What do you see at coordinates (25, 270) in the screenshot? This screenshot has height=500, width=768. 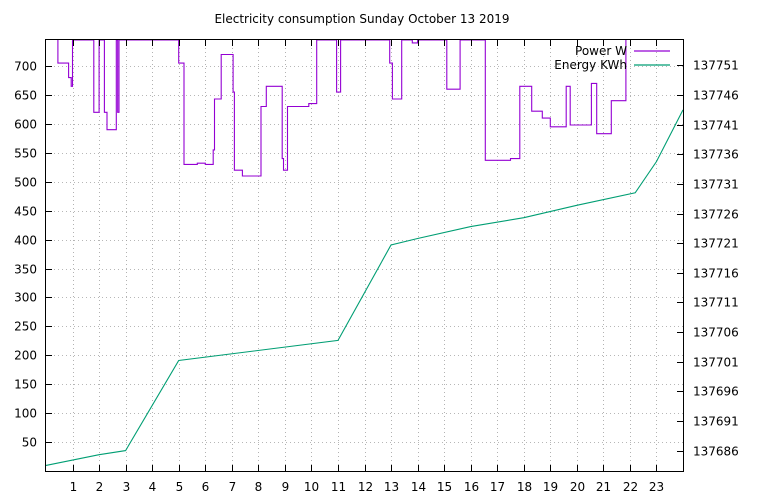 I see `y-tick-label: 350` at bounding box center [25, 270].